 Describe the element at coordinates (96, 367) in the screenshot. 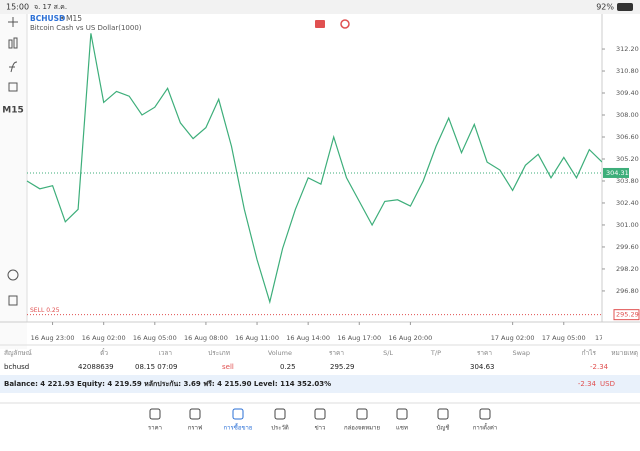

I see `cell-ticket: 42088639` at that location.